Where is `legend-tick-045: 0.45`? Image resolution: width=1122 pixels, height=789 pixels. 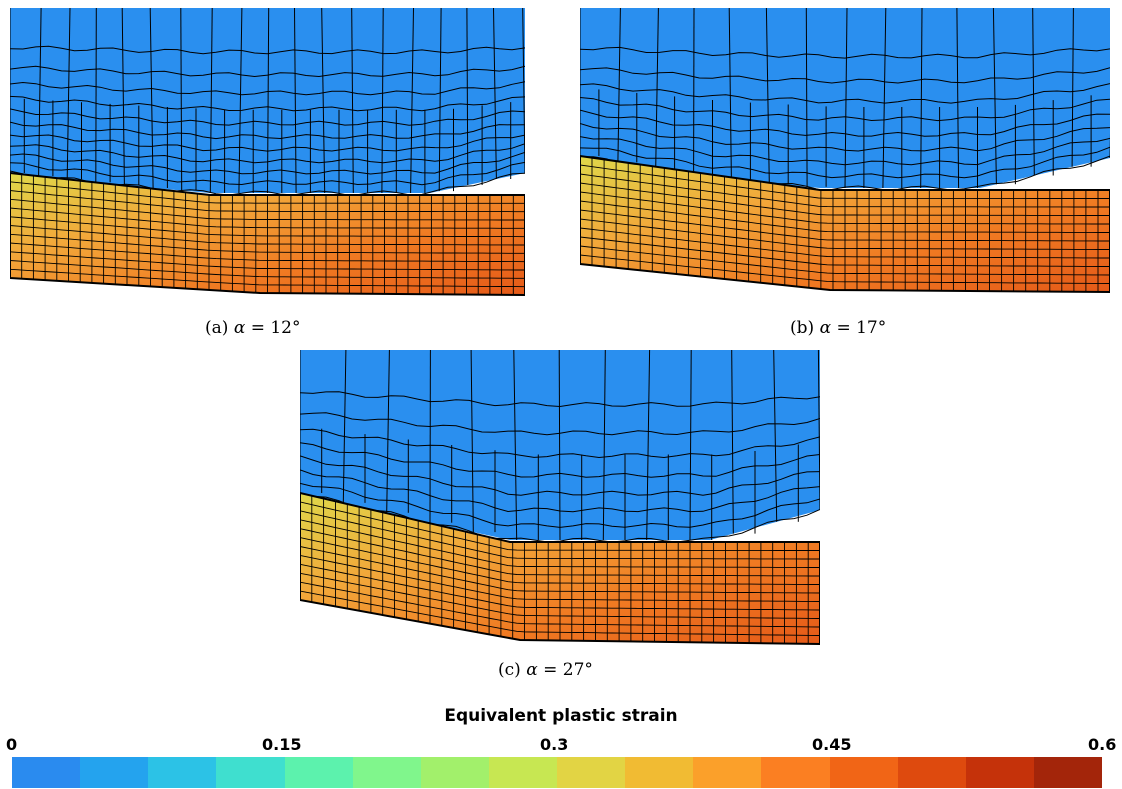 legend-tick-045: 0.45 is located at coordinates (832, 744).